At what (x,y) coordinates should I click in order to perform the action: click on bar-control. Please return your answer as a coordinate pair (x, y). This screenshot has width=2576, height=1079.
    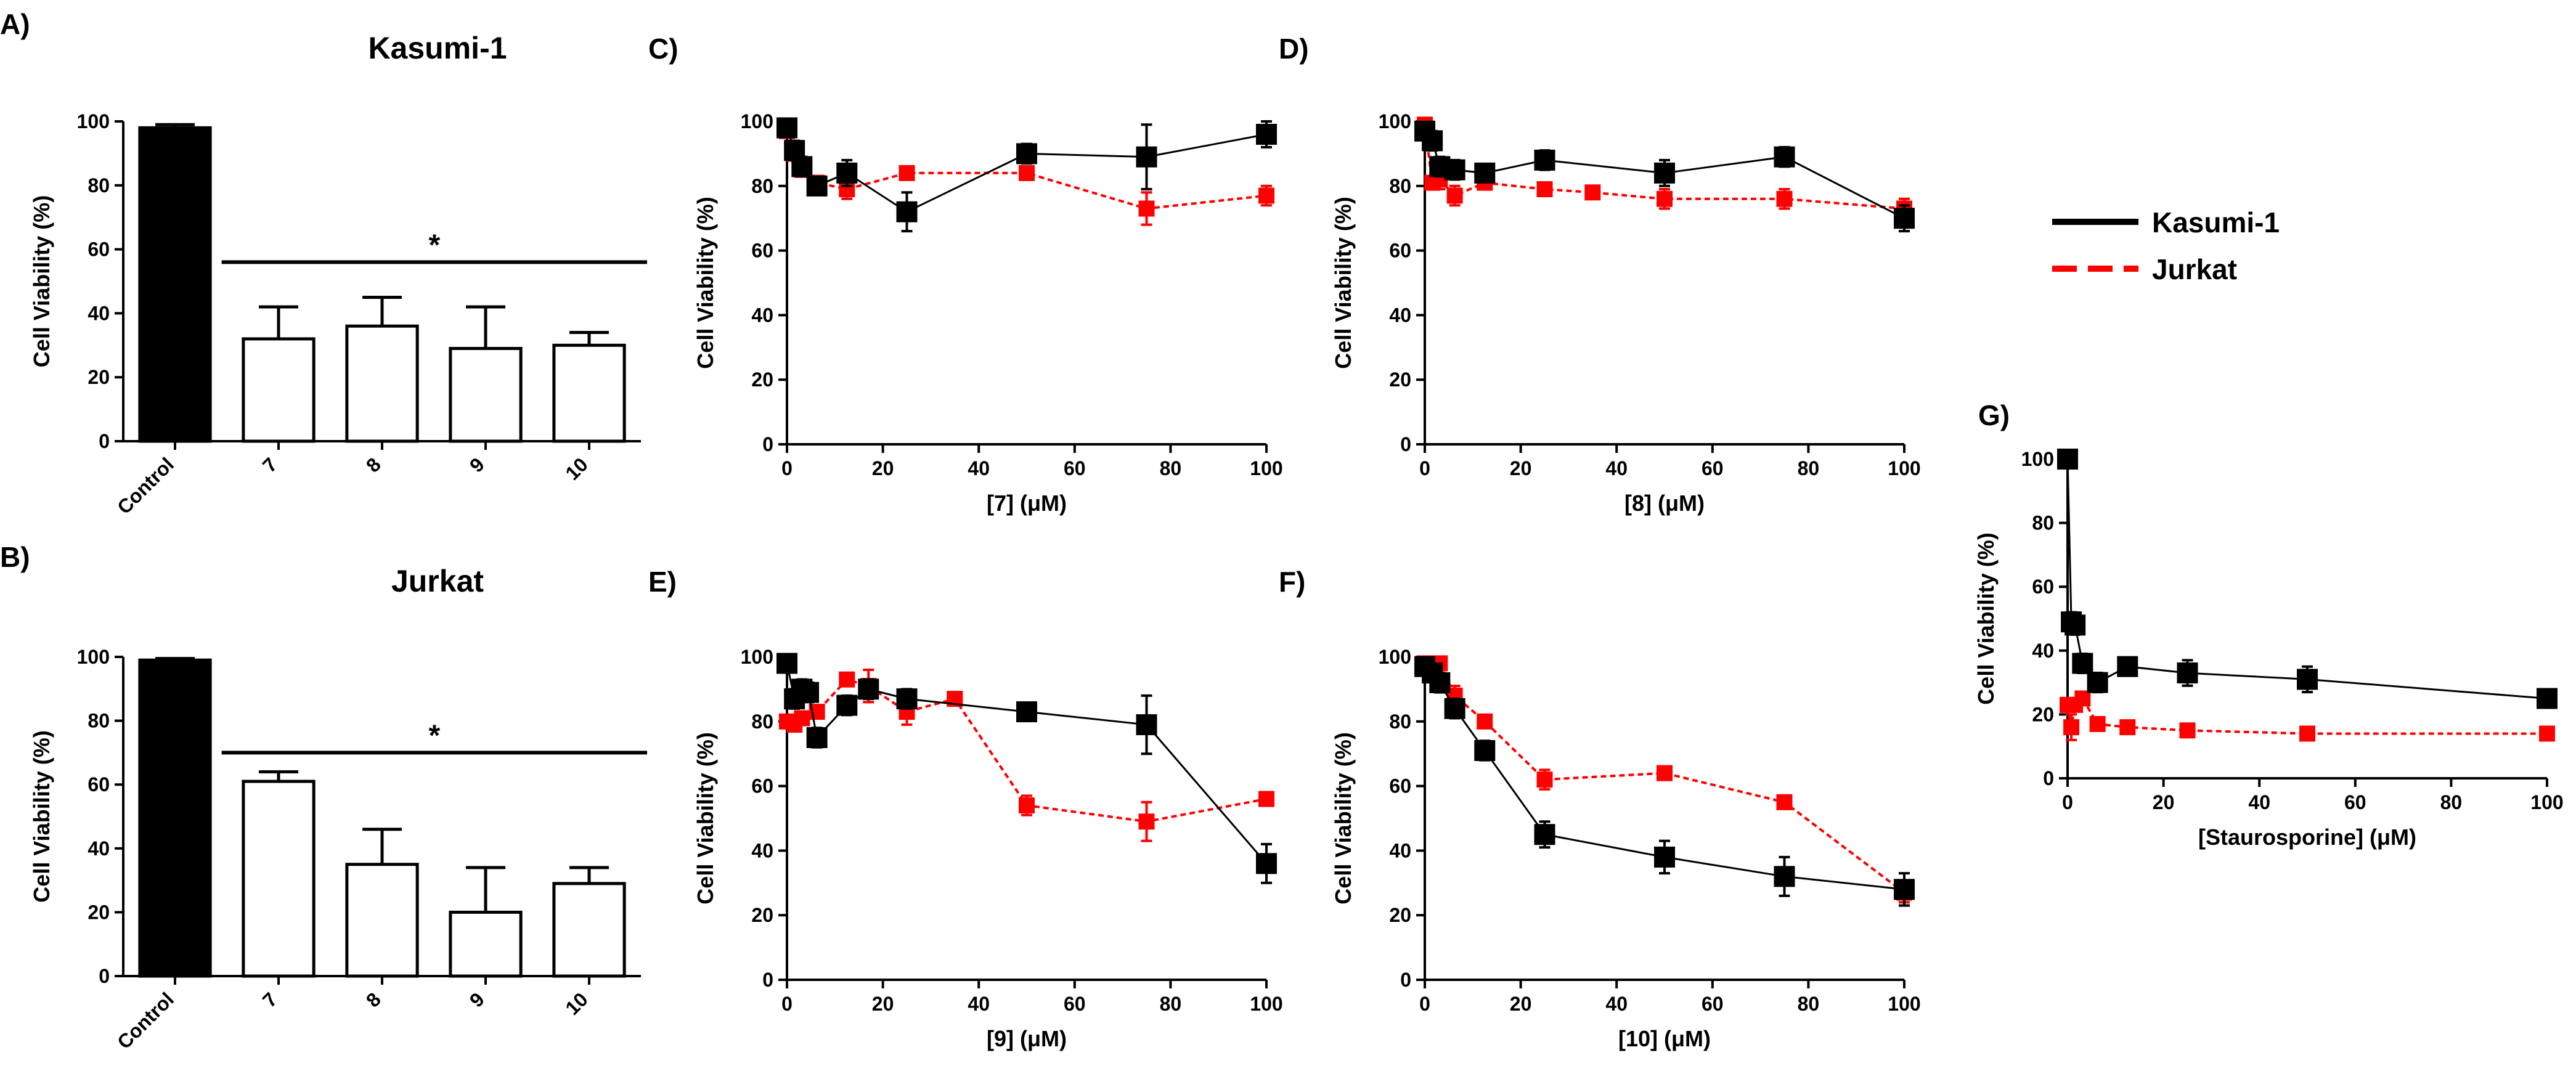
    Looking at the image, I should click on (175, 818).